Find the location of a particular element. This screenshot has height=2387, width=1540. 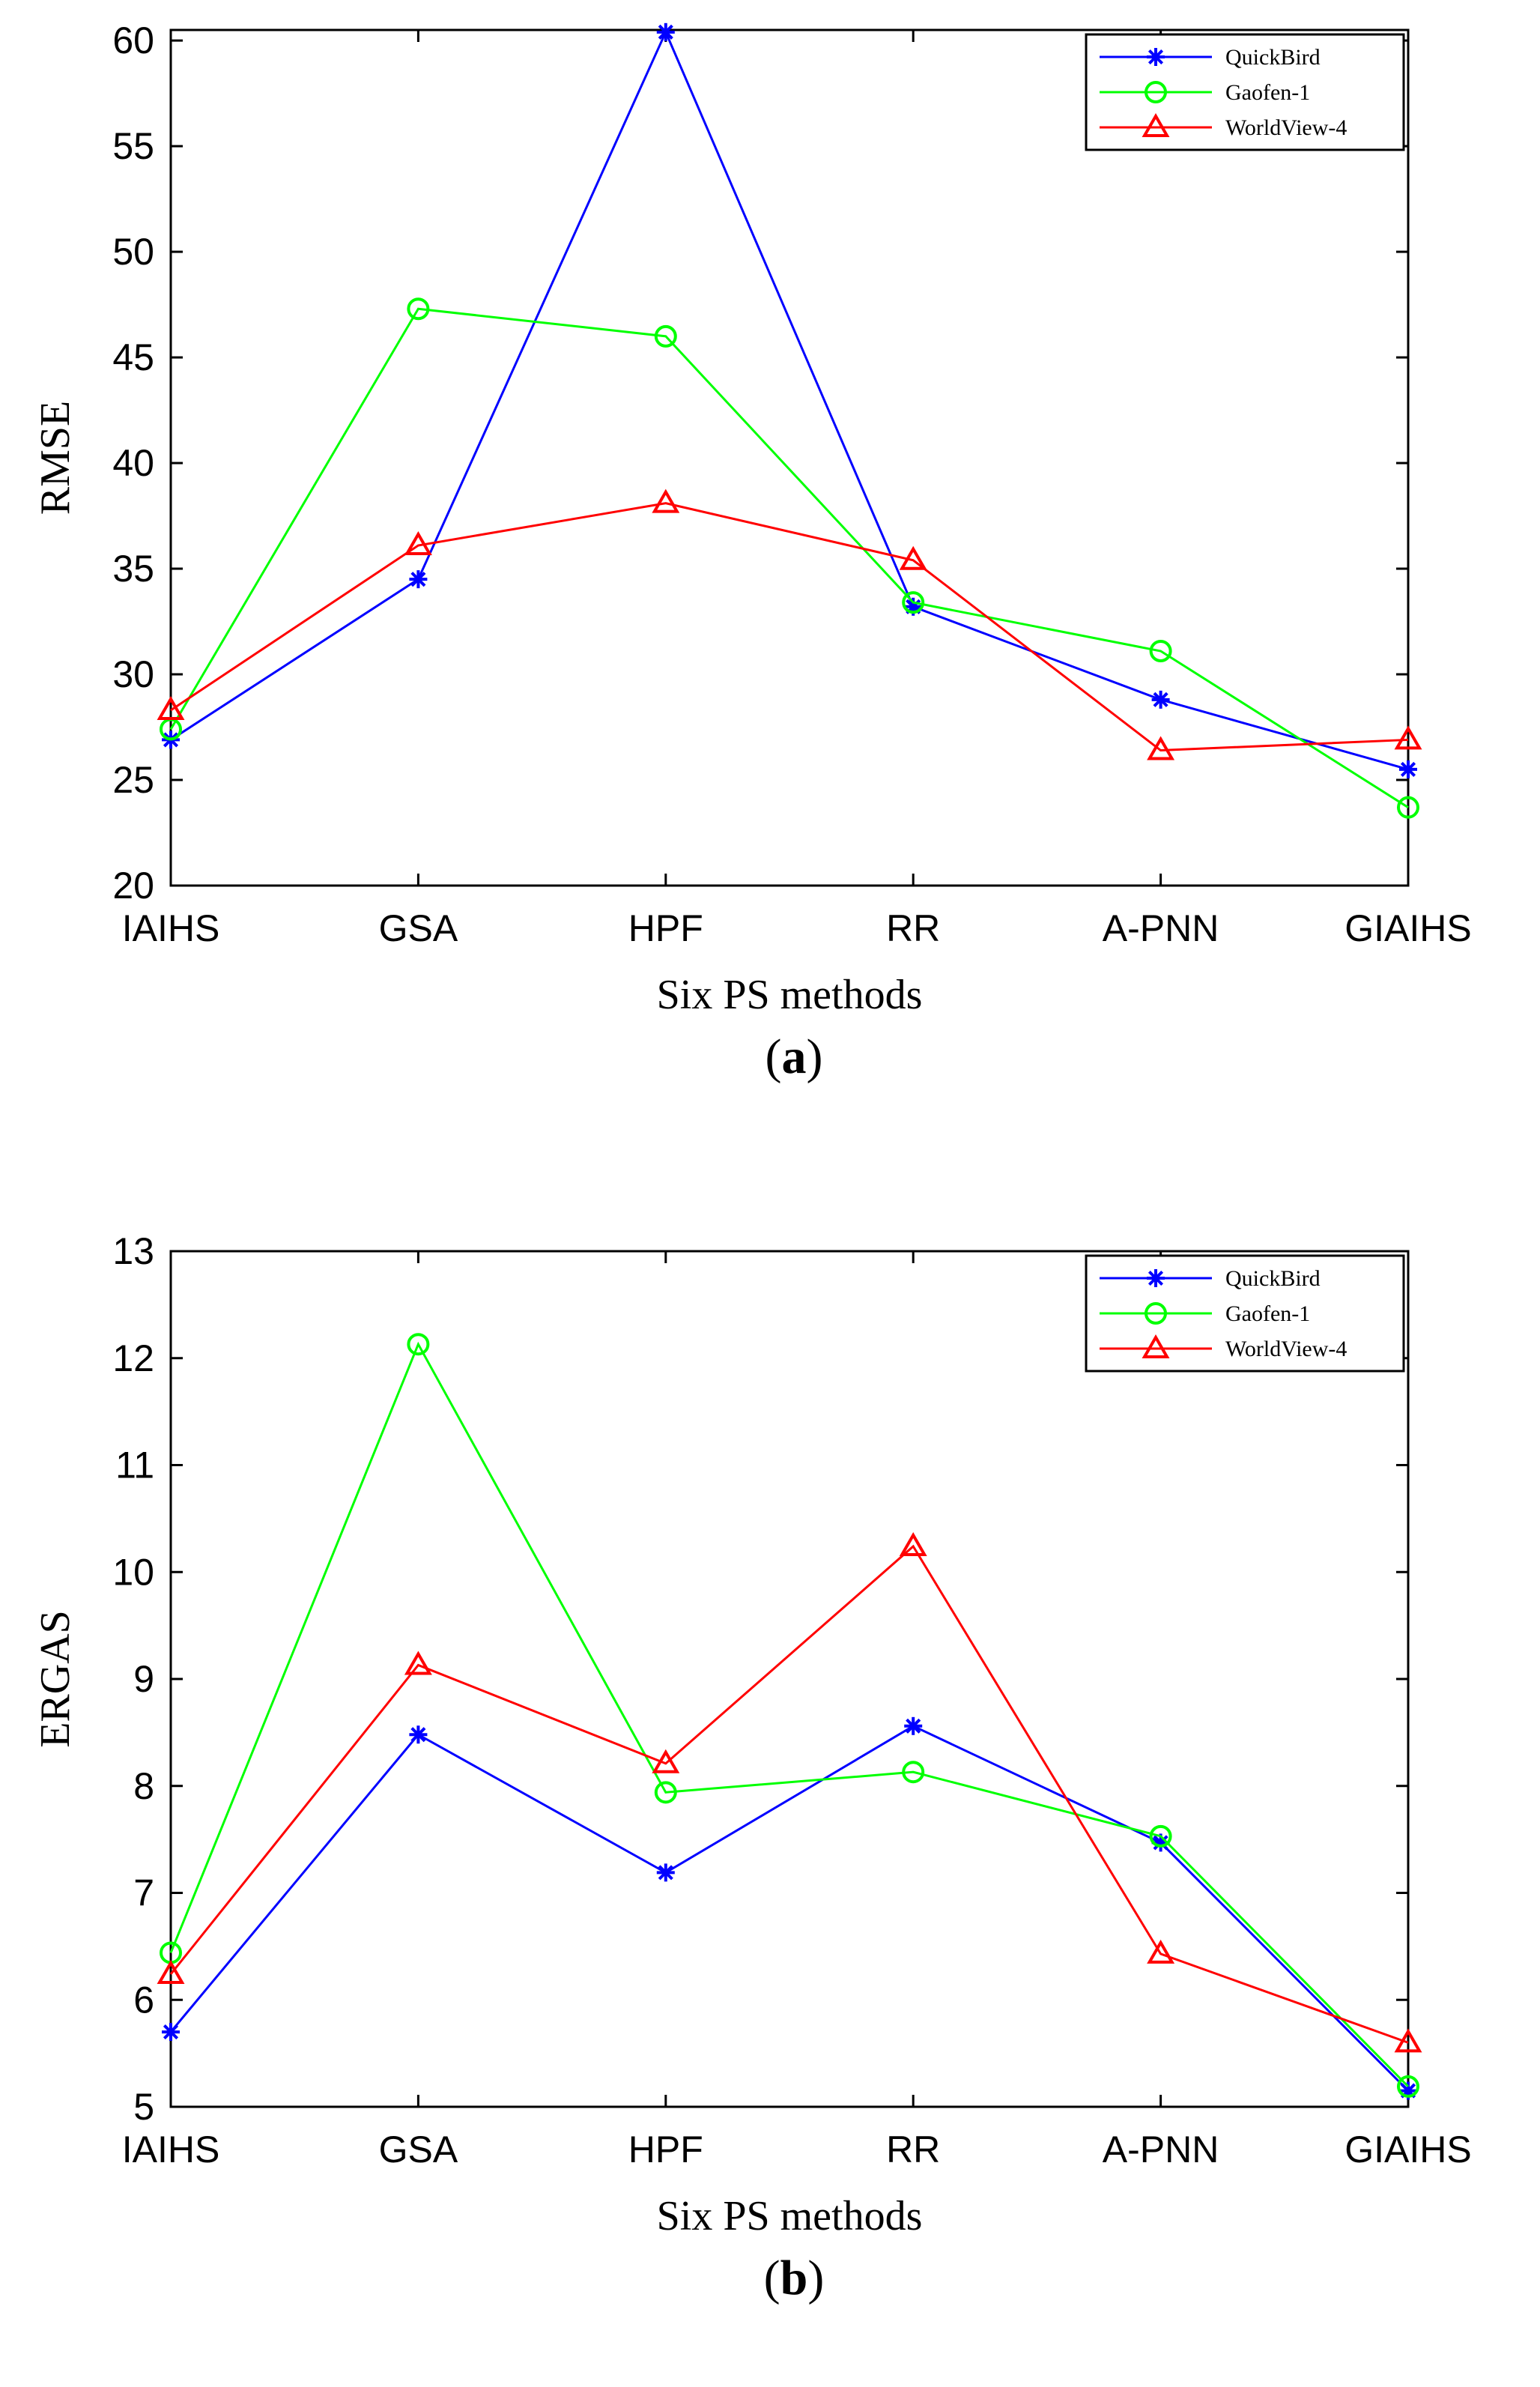

panel-letter: b is located at coordinates (794, 2278).